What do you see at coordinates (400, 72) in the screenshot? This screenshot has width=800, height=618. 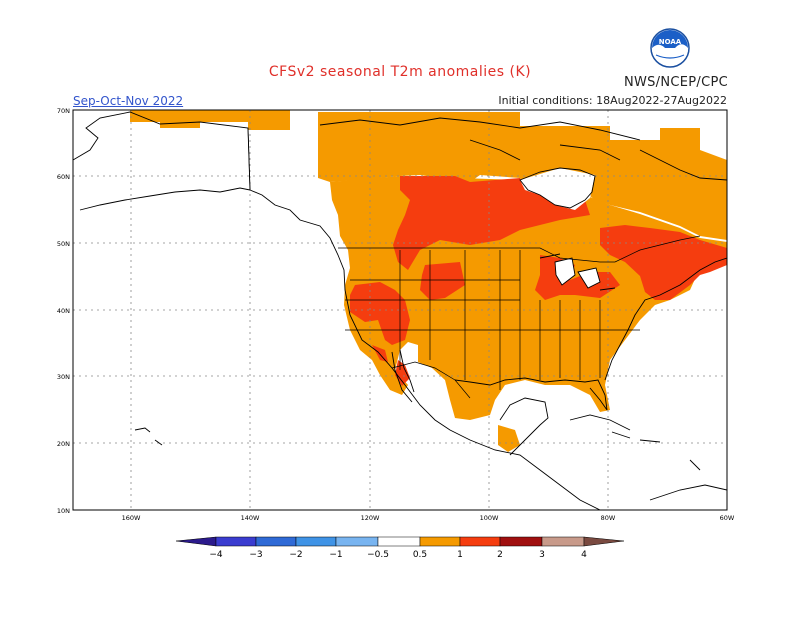 I see `map-title: CFSv2 seasonal T2m anomalies (K)` at bounding box center [400, 72].